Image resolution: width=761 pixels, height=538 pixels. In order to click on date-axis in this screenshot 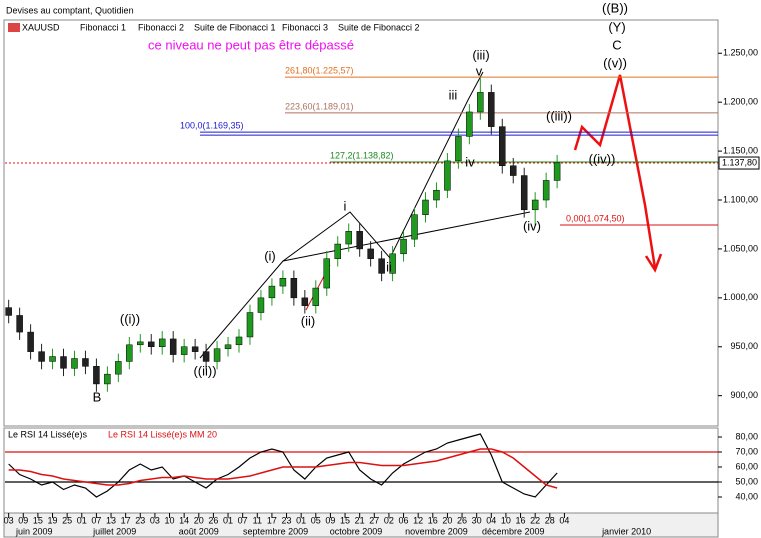, I will do `click(361, 525)`.